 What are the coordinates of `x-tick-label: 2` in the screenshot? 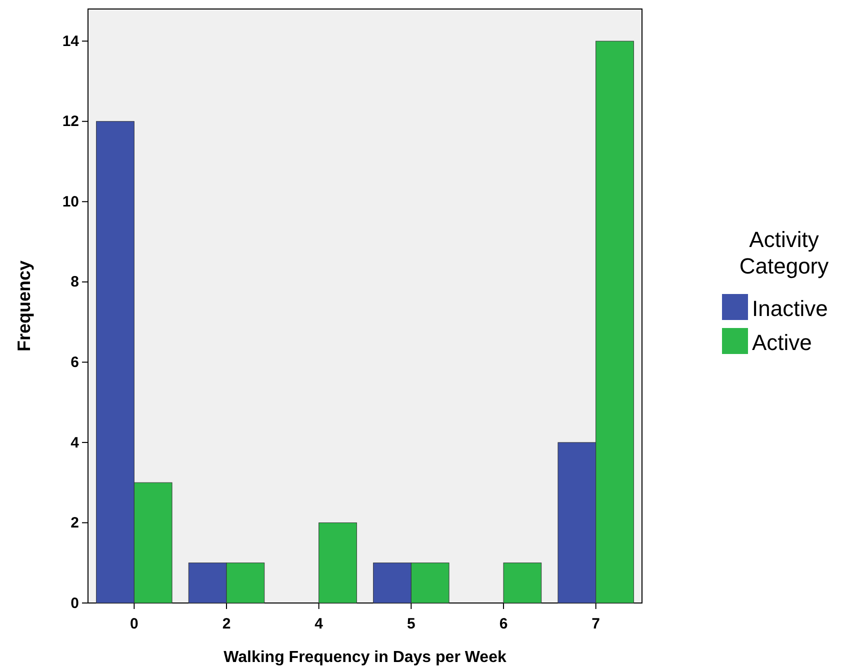 It's located at (226, 624).